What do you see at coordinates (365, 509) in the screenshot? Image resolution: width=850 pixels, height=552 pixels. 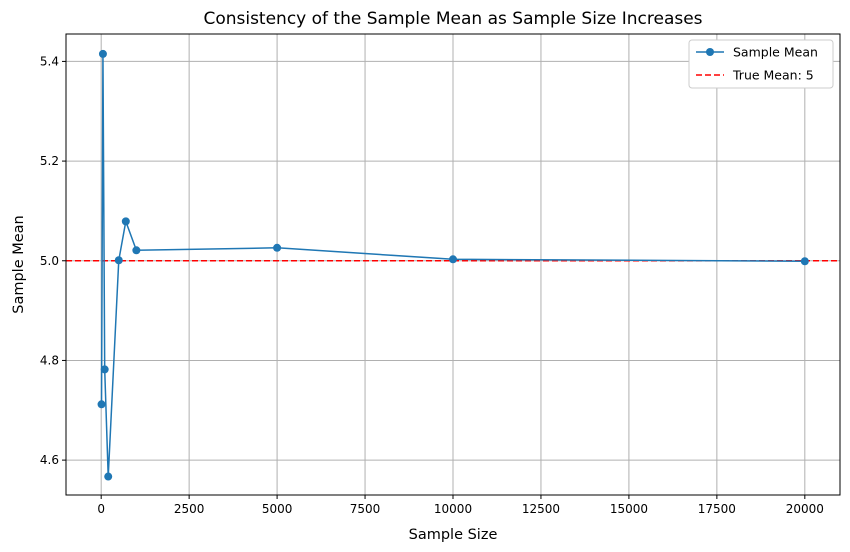 I see `x-tick-label: 7500` at bounding box center [365, 509].